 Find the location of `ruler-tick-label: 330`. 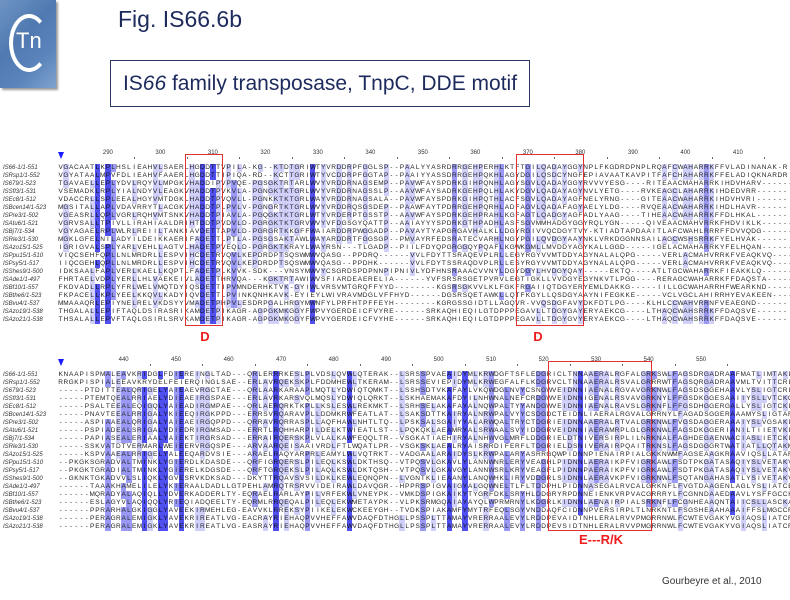

ruler-tick-label: 330 is located at coordinates (317, 153).